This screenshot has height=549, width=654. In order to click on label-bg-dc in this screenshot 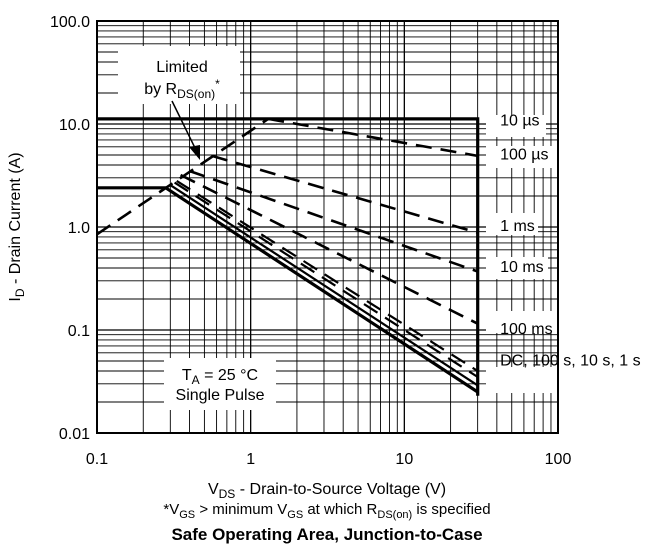, I will do `click(567, 380)`.